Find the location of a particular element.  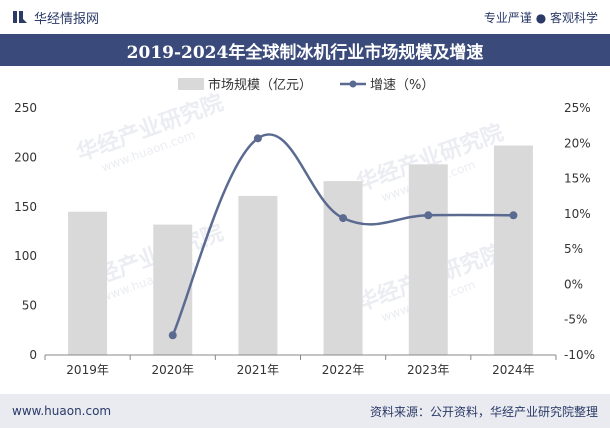

growth-point-2024年 is located at coordinates (513, 215).